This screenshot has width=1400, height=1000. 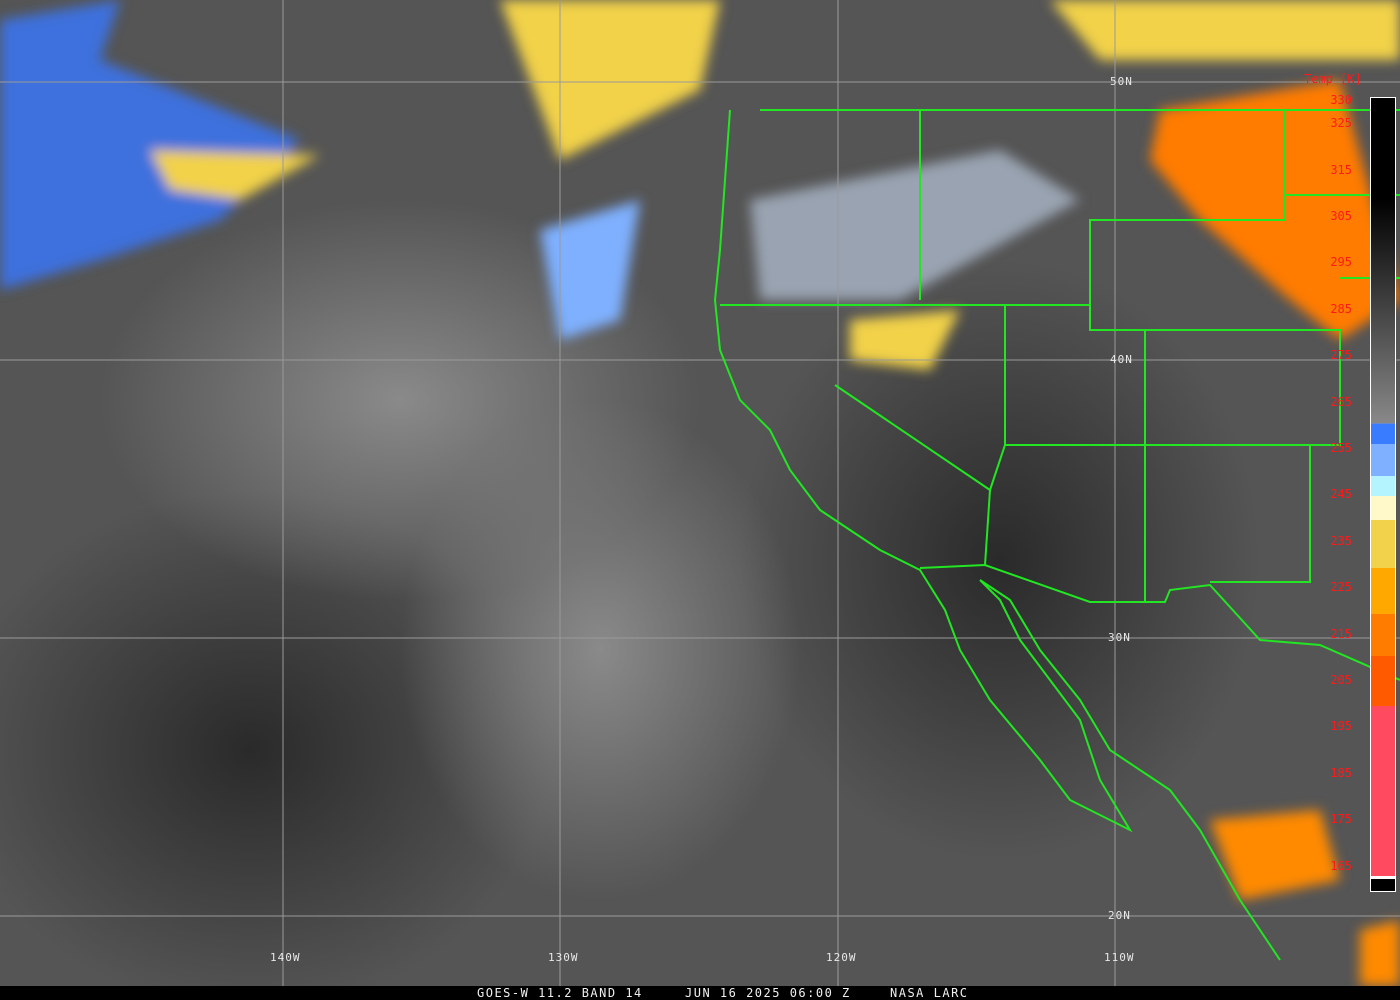 I want to click on caption-satellite-band: GOES-W 11.2 BAND 14, so click(x=560, y=993).